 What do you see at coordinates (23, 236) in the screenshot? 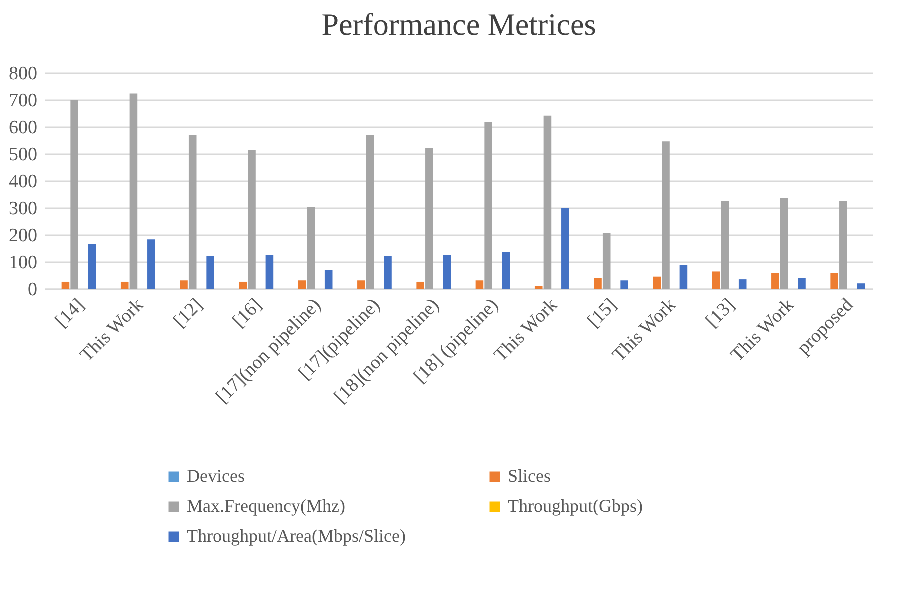
I see `y-tick-label: 200` at bounding box center [23, 236].